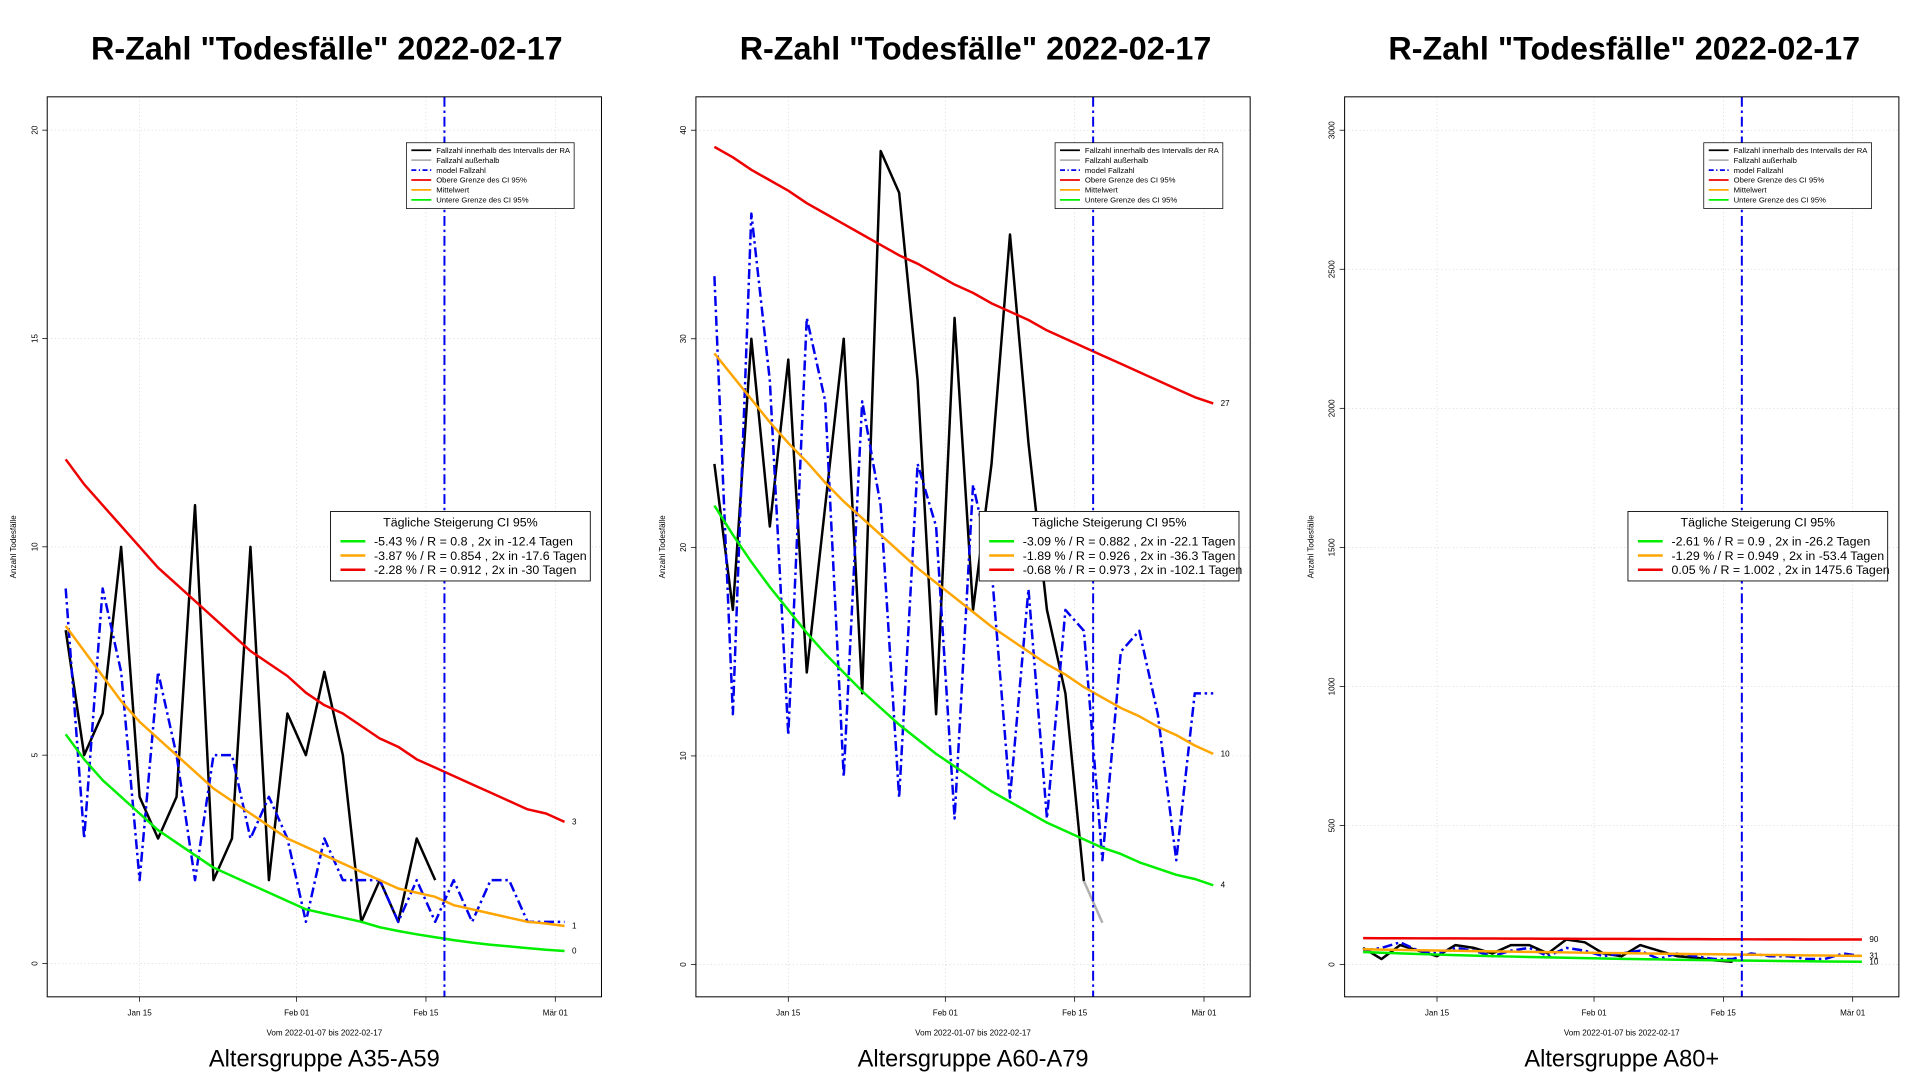  Describe the element at coordinates (34, 337) in the screenshot. I see `y-tick-label: 15` at that location.